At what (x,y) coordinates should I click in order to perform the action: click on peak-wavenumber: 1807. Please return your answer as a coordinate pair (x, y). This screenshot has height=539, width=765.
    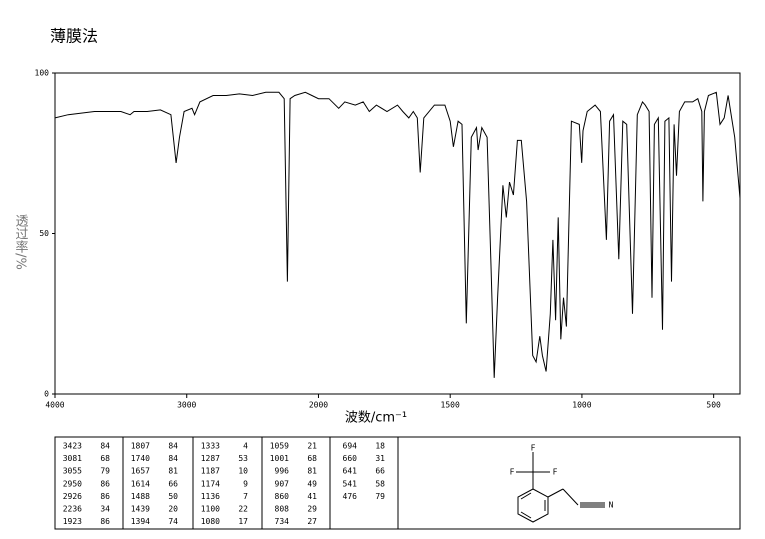
    Looking at the image, I should click on (140, 446).